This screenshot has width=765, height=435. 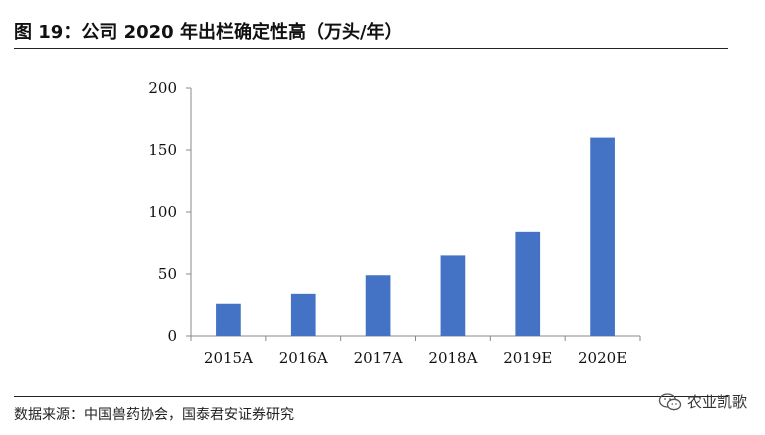 What do you see at coordinates (371, 48) in the screenshot?
I see `top-rule` at bounding box center [371, 48].